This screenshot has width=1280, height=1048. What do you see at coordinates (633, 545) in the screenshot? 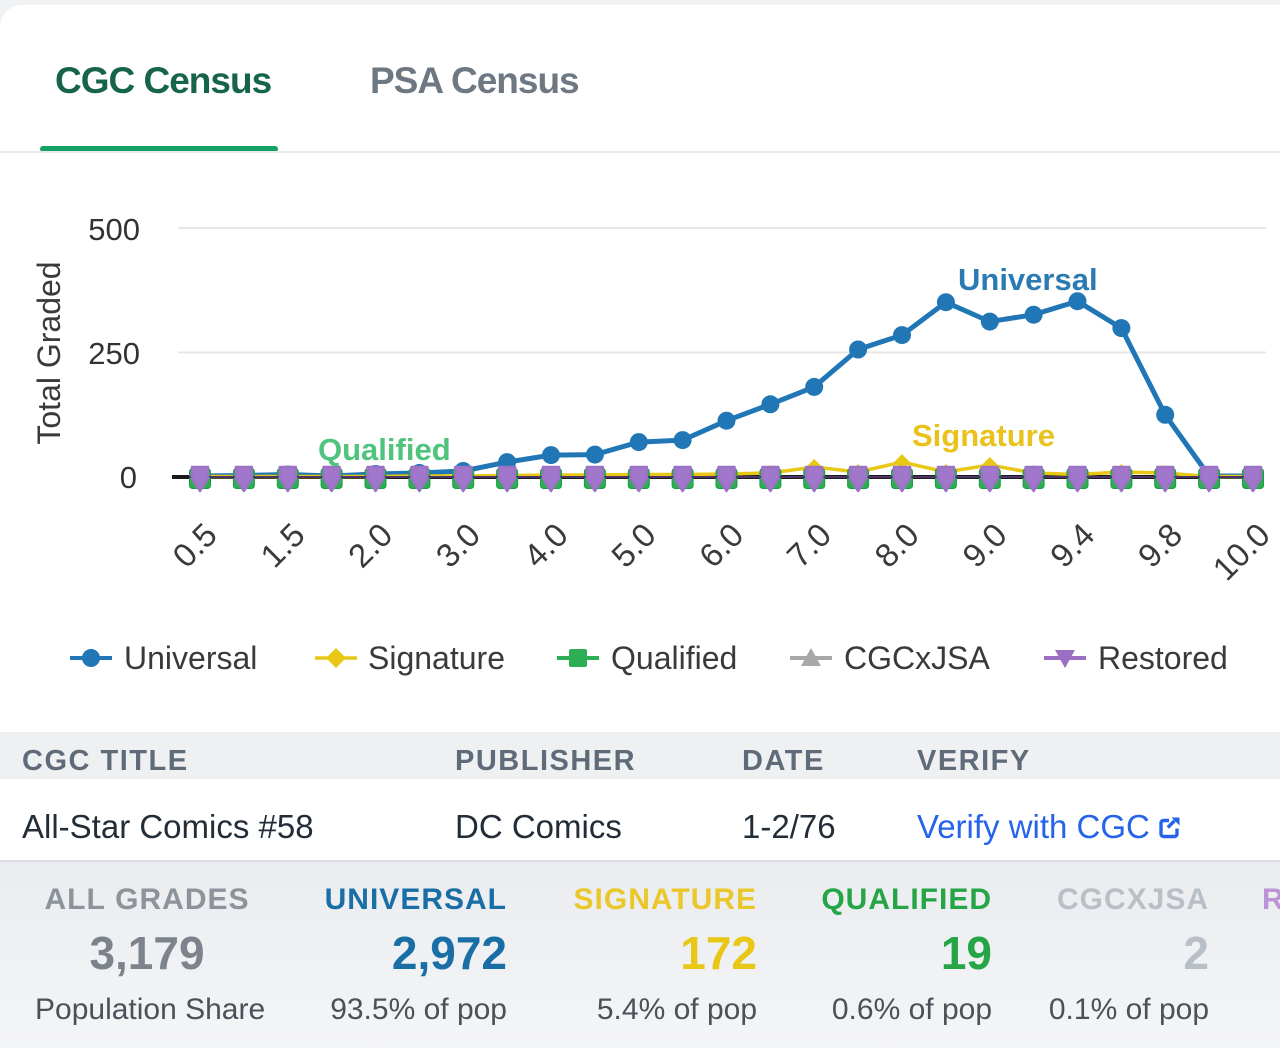
I see `svg-text: 5.0` at bounding box center [633, 545].